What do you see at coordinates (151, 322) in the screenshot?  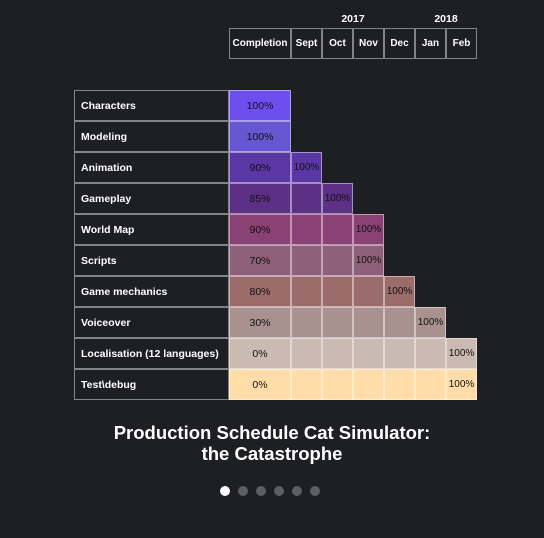 I see `task-name: Voiceover` at bounding box center [151, 322].